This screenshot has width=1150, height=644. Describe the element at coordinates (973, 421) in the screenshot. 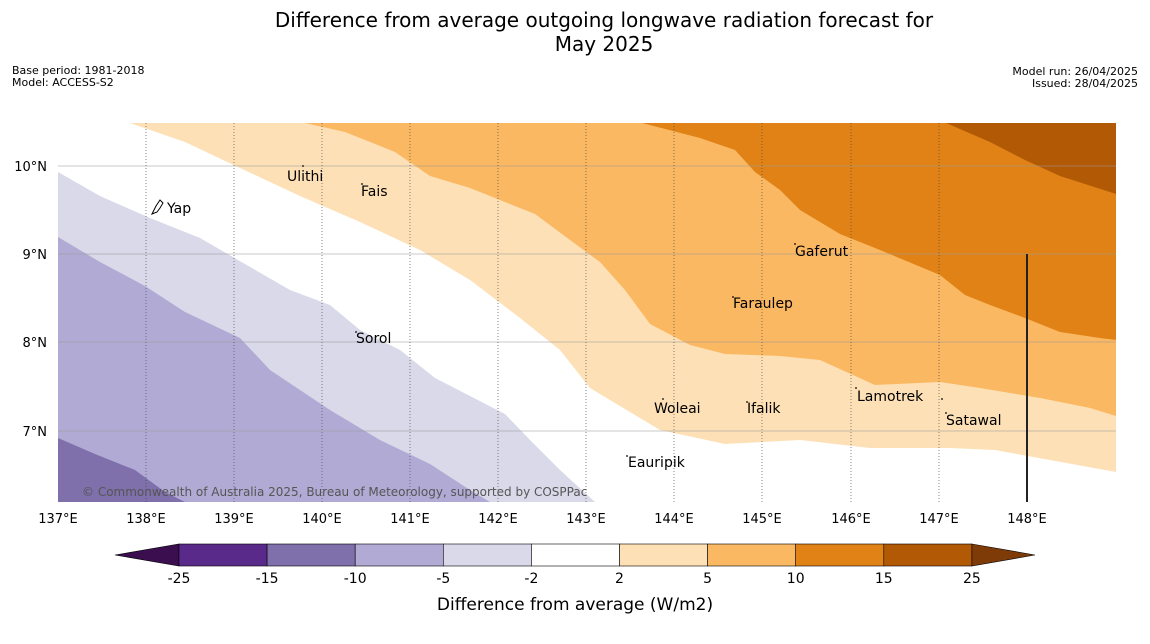

I see `place-label-satawal: Satawal` at that location.